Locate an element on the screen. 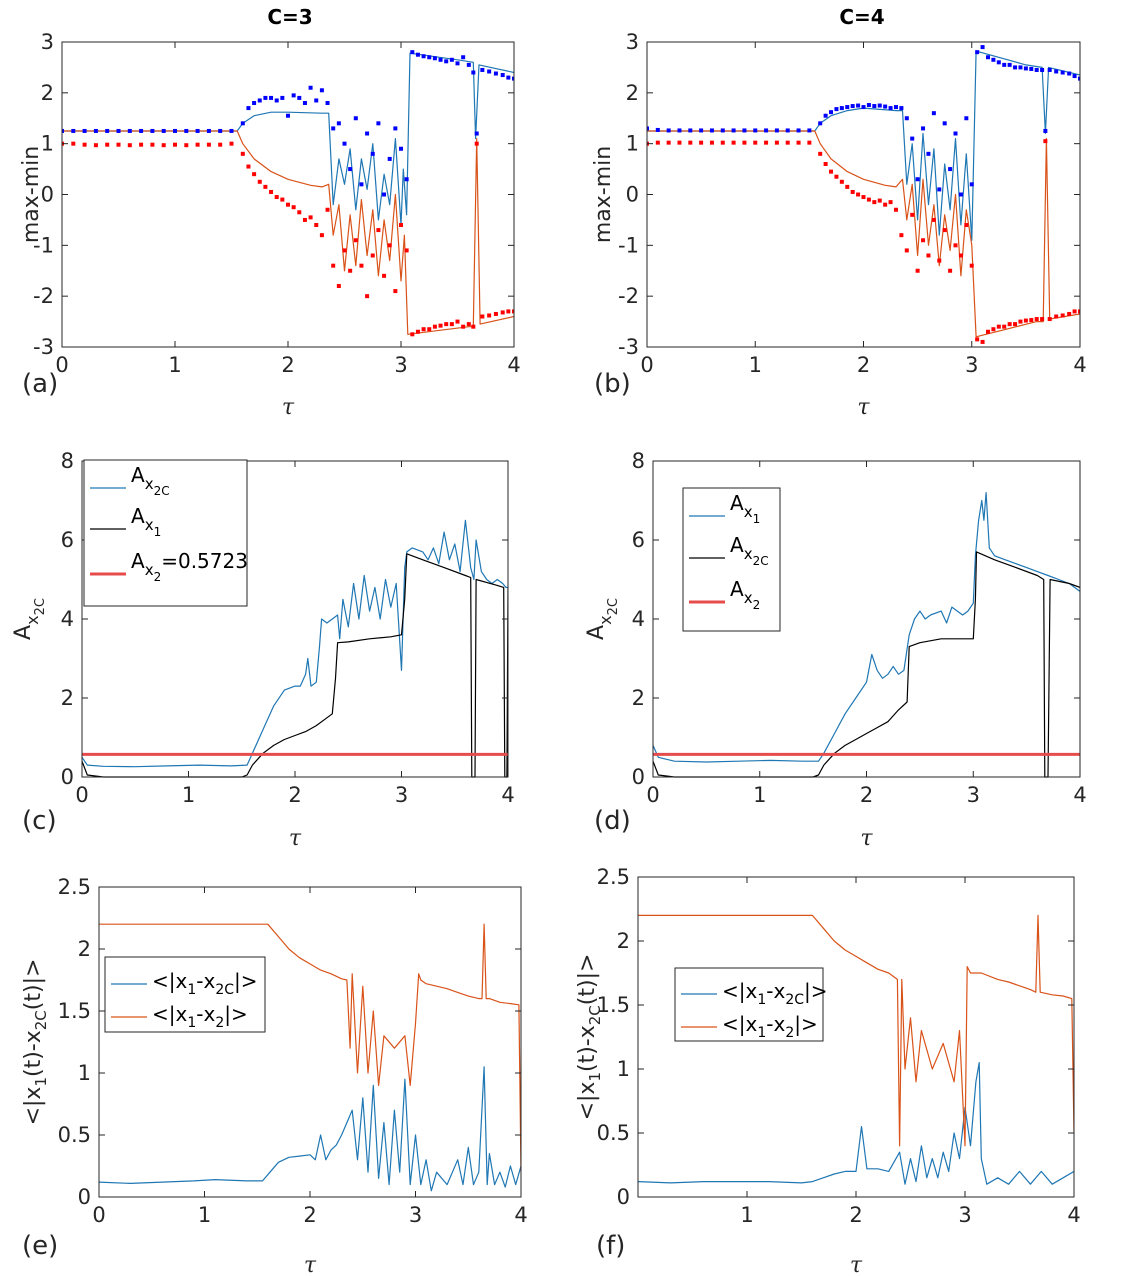  column-title-c3: C=3 is located at coordinates (289, 17).